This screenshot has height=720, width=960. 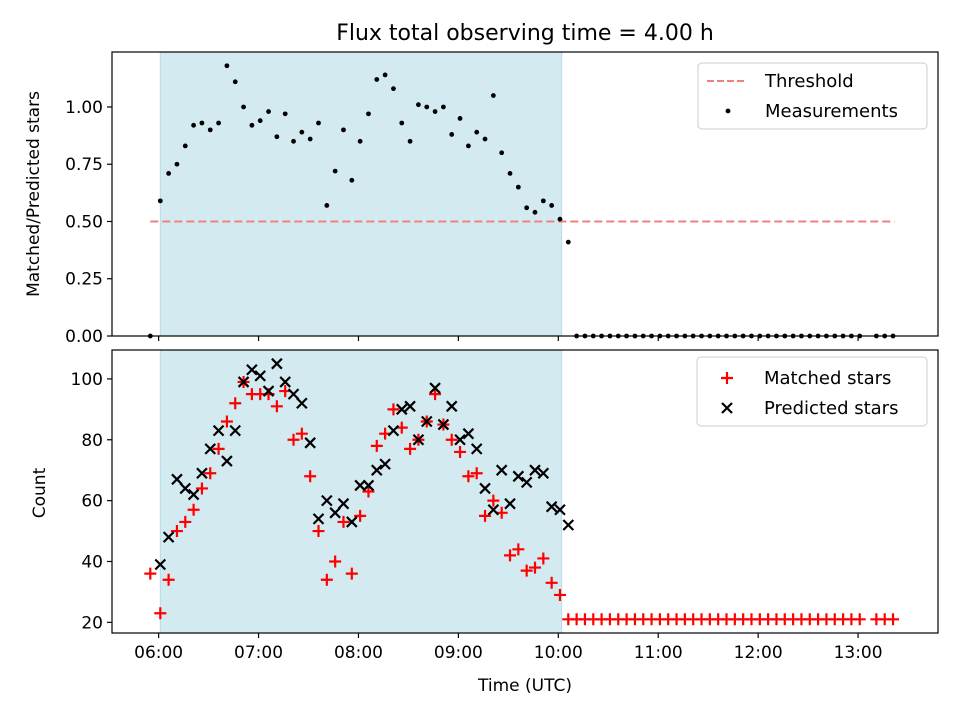 I want to click on x-tick-label: 12:00, so click(x=758, y=653).